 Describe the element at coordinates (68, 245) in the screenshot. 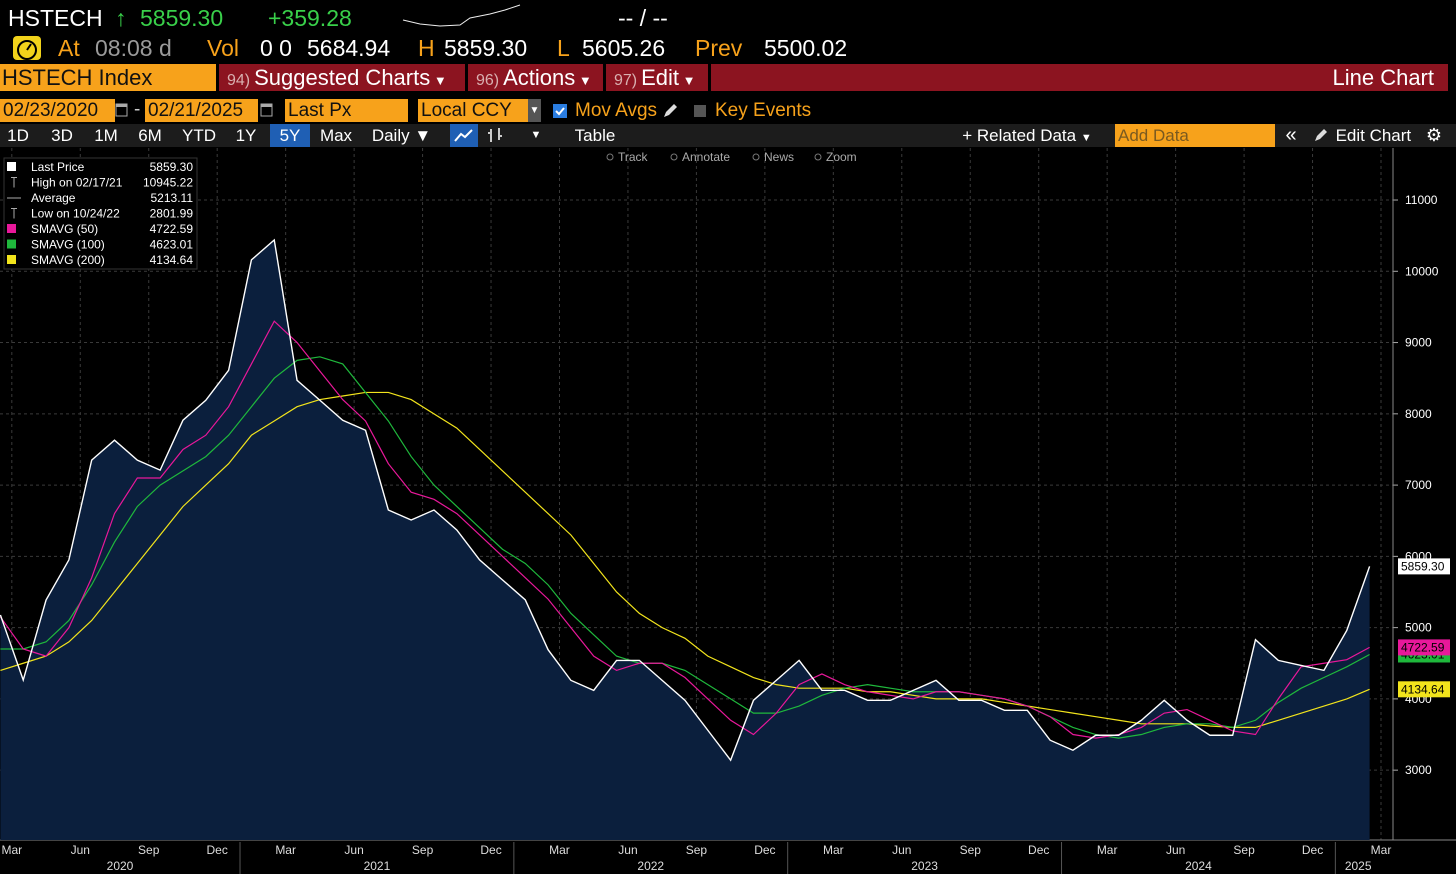

I see `legend-label: SMAVG (100)` at that location.